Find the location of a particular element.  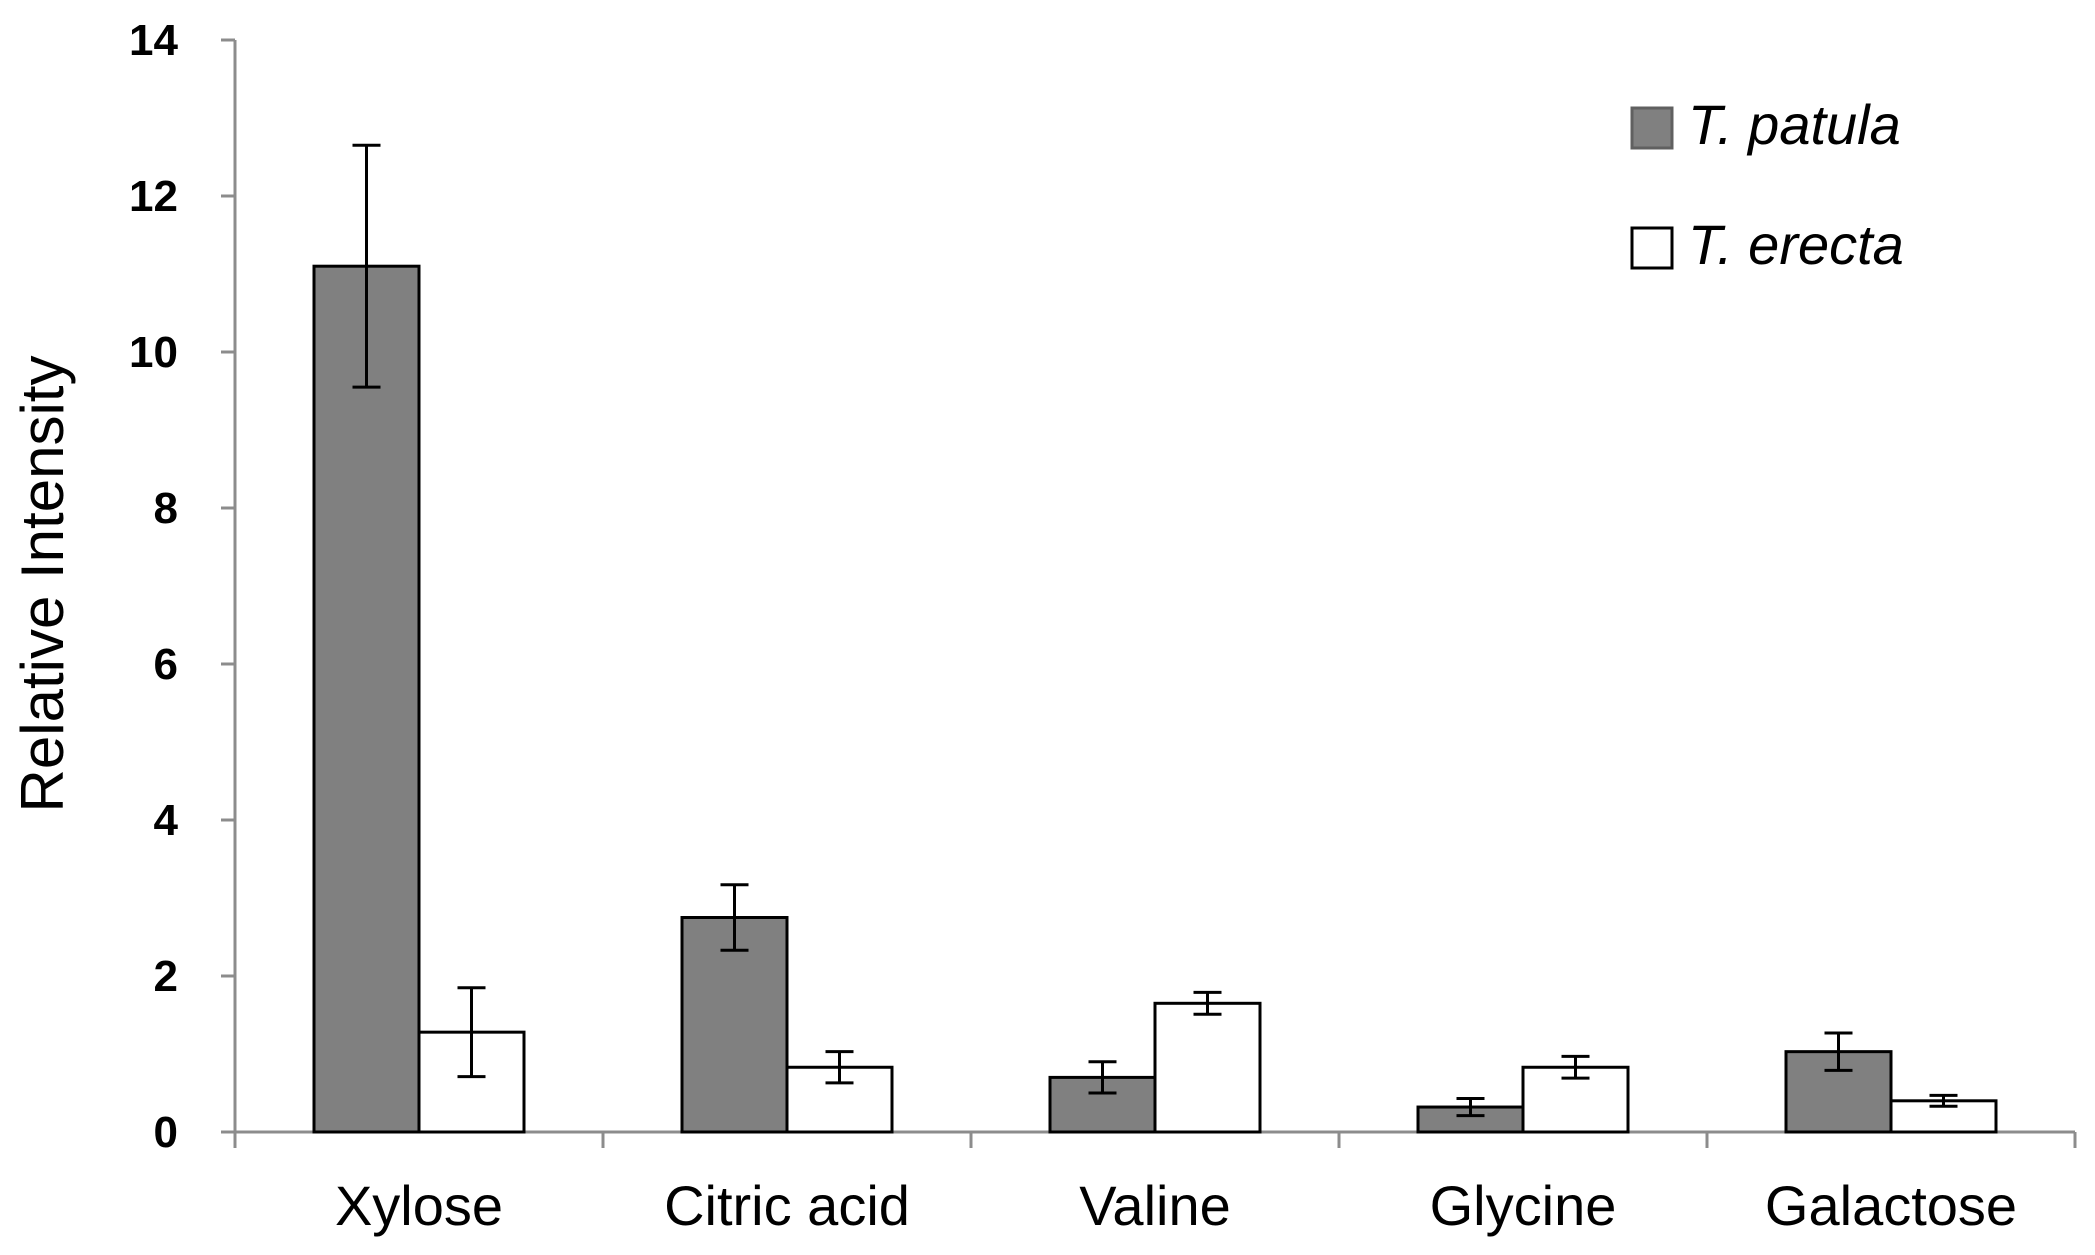

y-tick-label: 14 is located at coordinates (153, 40).